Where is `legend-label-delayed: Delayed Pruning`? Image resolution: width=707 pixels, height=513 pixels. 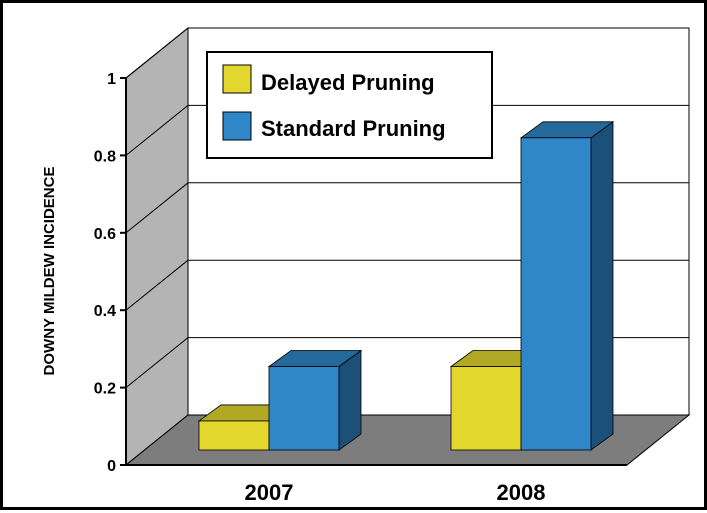
legend-label-delayed: Delayed Pruning is located at coordinates (348, 82).